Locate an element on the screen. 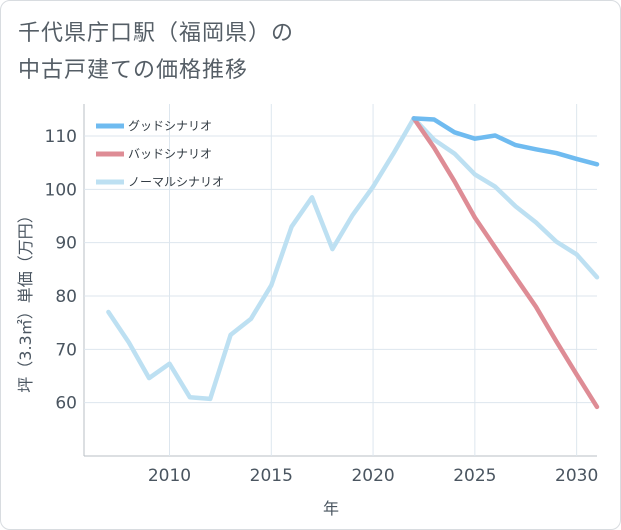 This screenshot has height=530, width=621. legend-label: ノーマルシナリオ is located at coordinates (176, 182).